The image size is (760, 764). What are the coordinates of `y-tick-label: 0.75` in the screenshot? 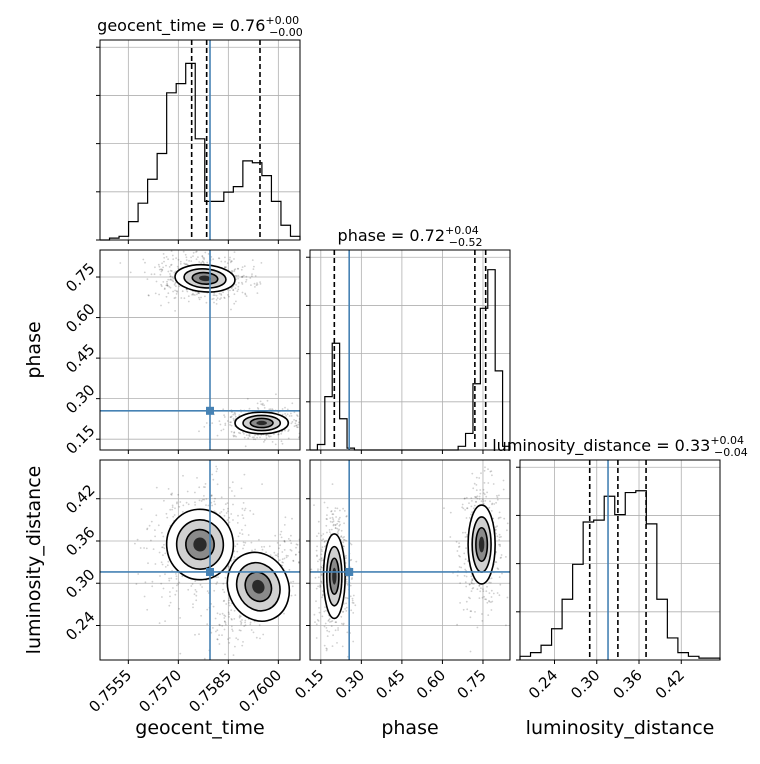 It's located at (80, 277).